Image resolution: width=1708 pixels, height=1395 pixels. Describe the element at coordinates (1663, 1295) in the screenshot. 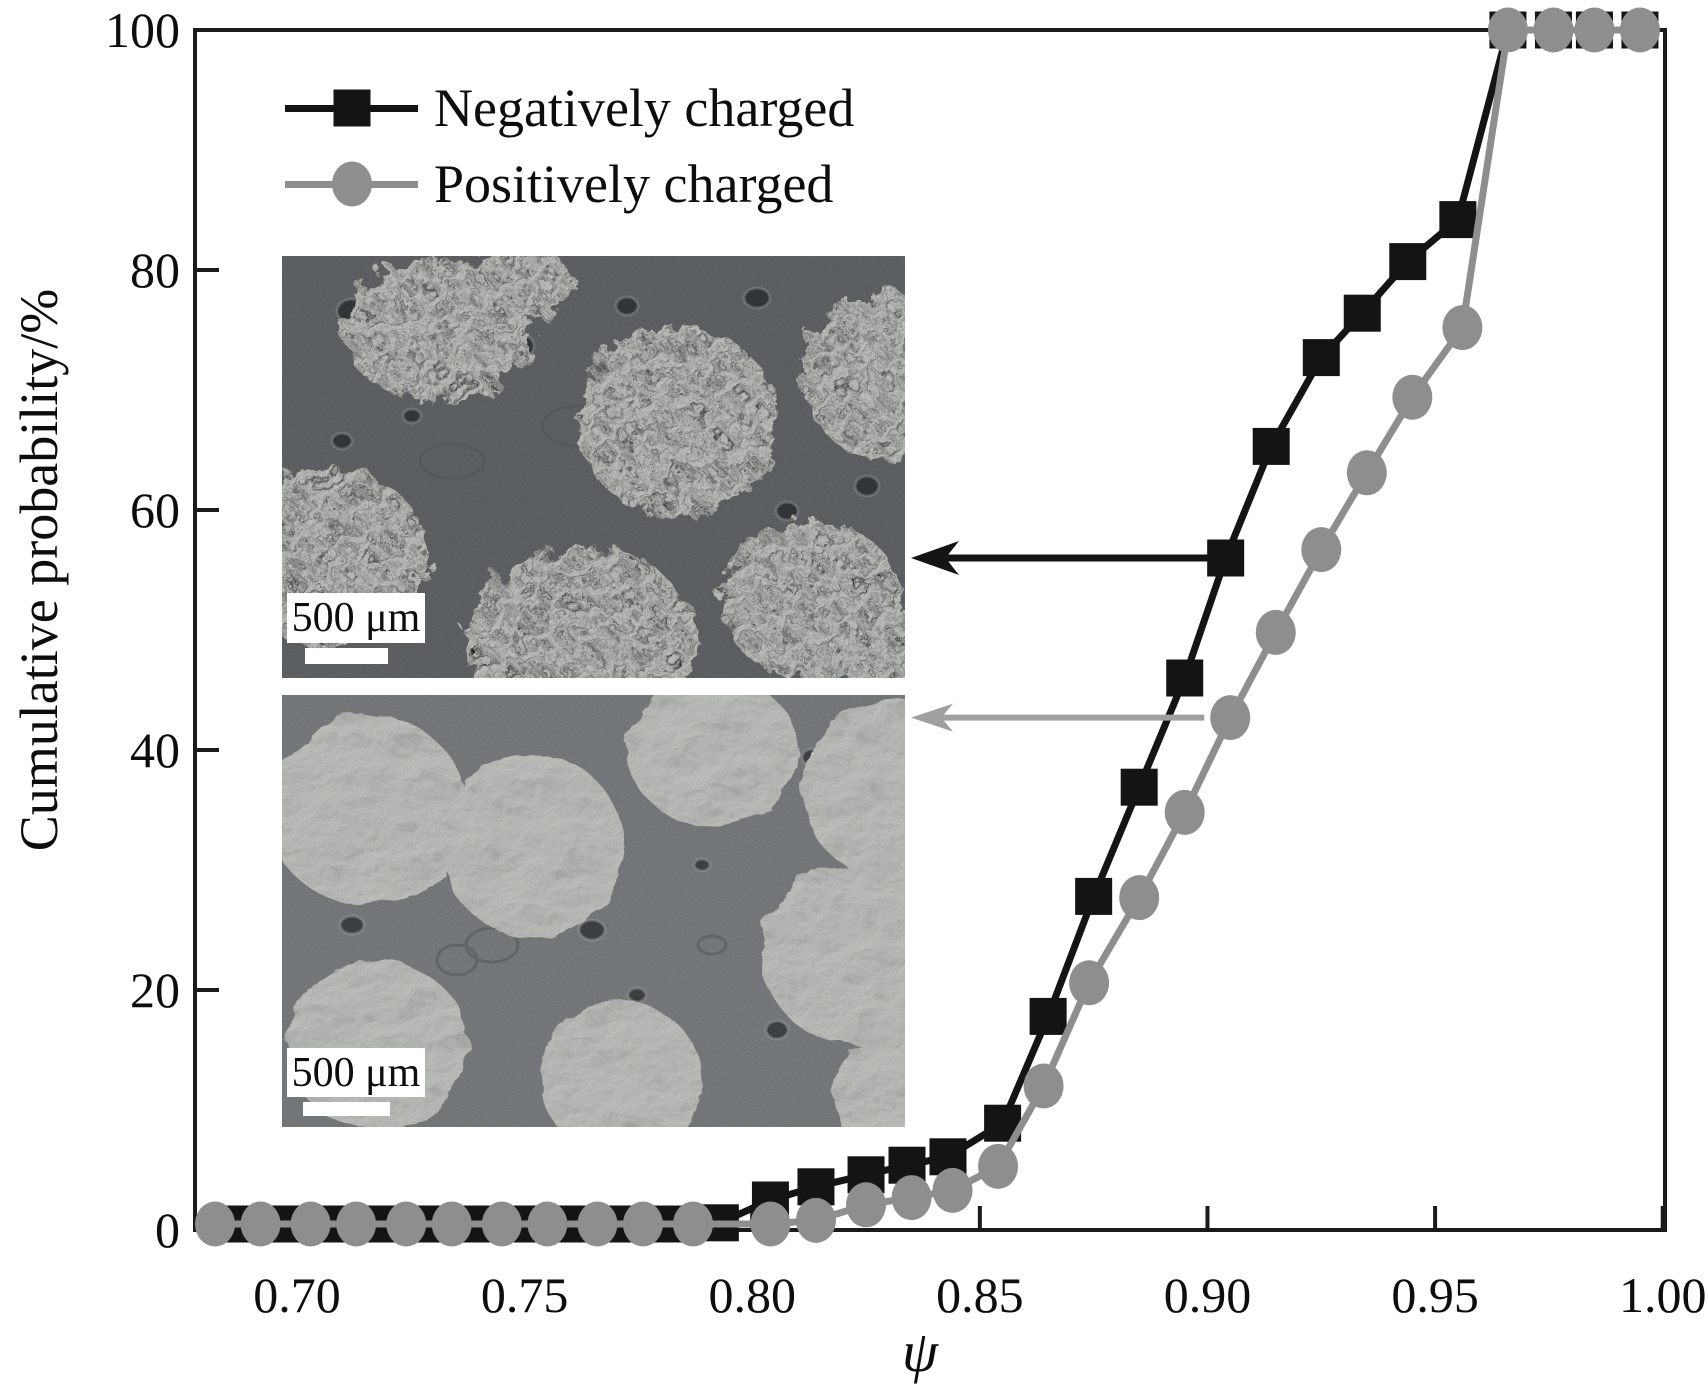

I see `x-tick-label: 1.00` at that location.